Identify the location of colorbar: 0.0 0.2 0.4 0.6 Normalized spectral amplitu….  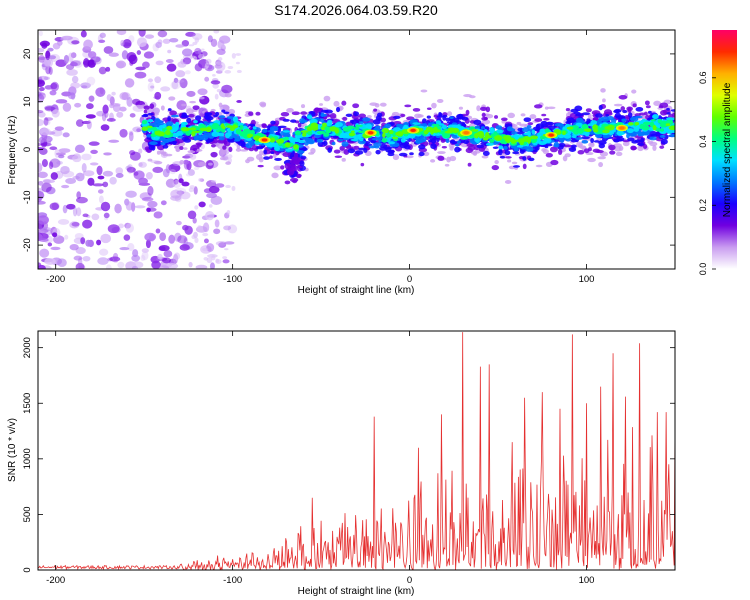
(717, 152).